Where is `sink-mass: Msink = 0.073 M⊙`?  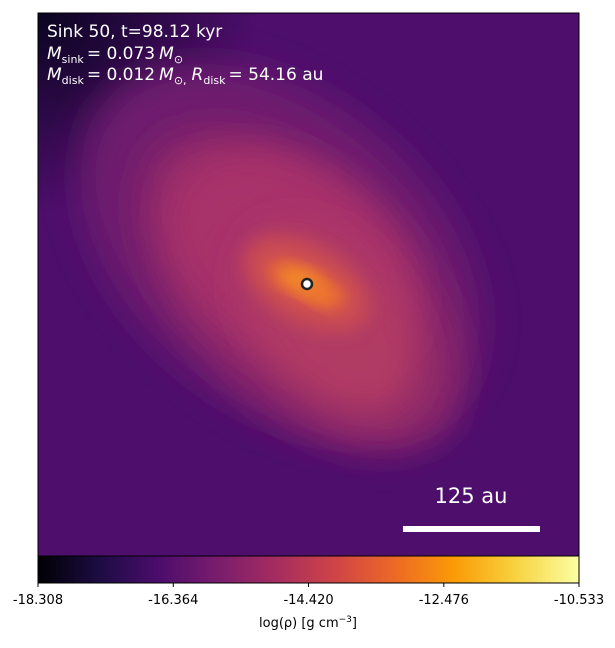
sink-mass: Msink = 0.073 M⊙ is located at coordinates (115, 55).